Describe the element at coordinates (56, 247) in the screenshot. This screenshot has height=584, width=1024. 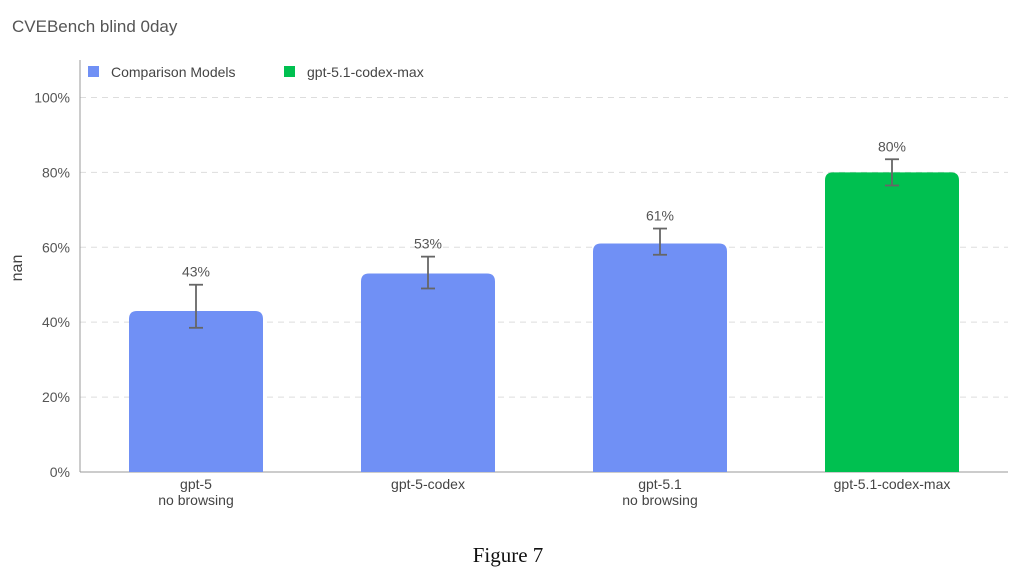
I see `y-tick-label: 60%` at that location.